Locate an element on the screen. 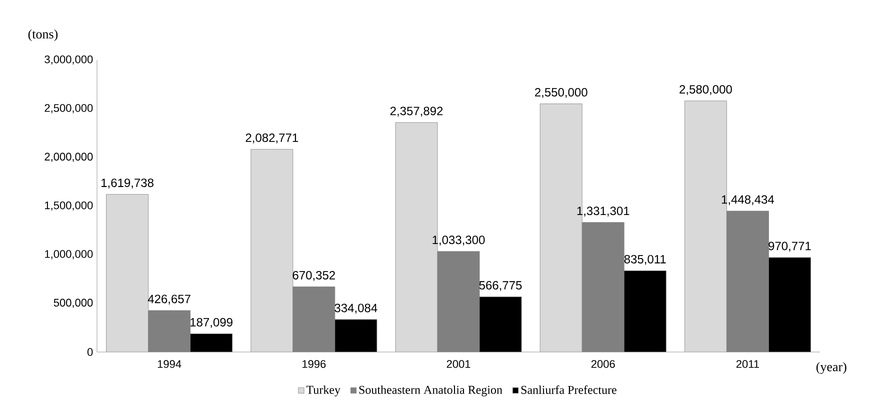  x-tick-label: 1994 is located at coordinates (170, 364).